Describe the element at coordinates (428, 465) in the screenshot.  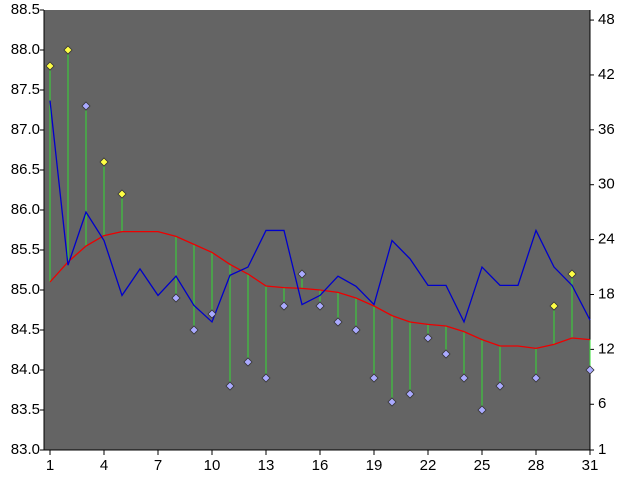
I see `x-tick-label: 22` at that location.